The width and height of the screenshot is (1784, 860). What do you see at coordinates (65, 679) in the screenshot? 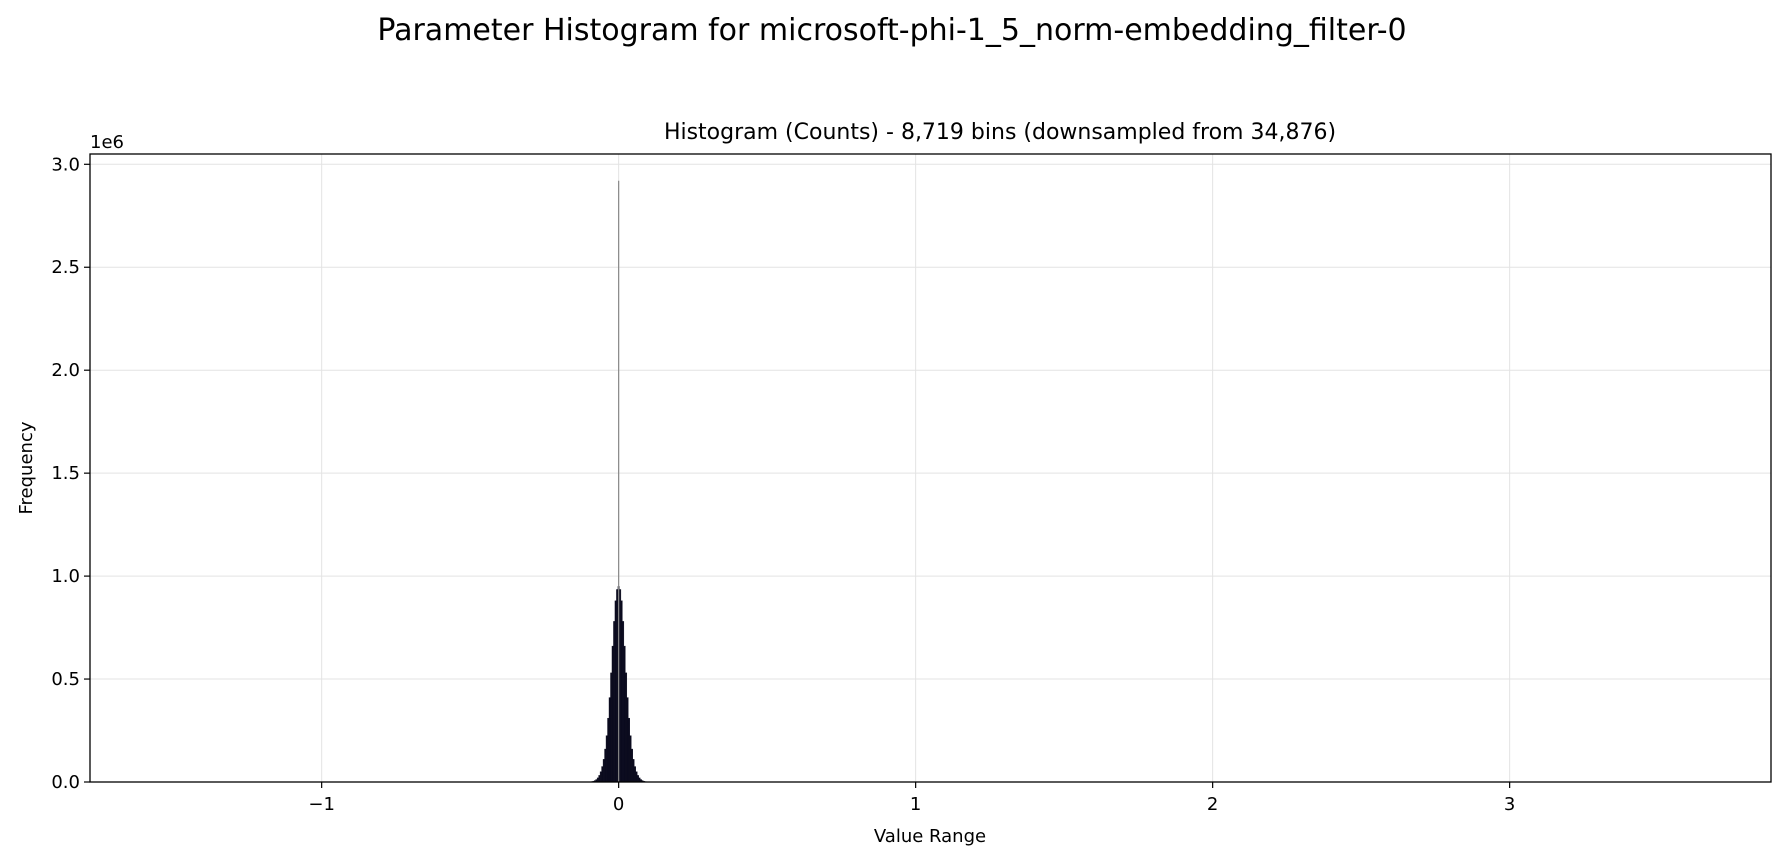
I see `y-tick-label: 0.5` at bounding box center [65, 679].